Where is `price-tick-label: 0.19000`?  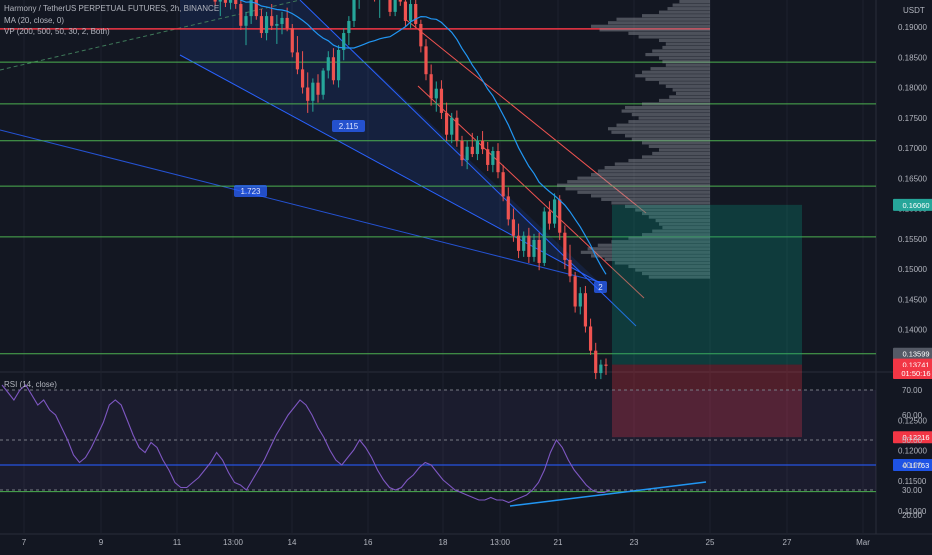 price-tick-label: 0.19000 is located at coordinates (912, 27).